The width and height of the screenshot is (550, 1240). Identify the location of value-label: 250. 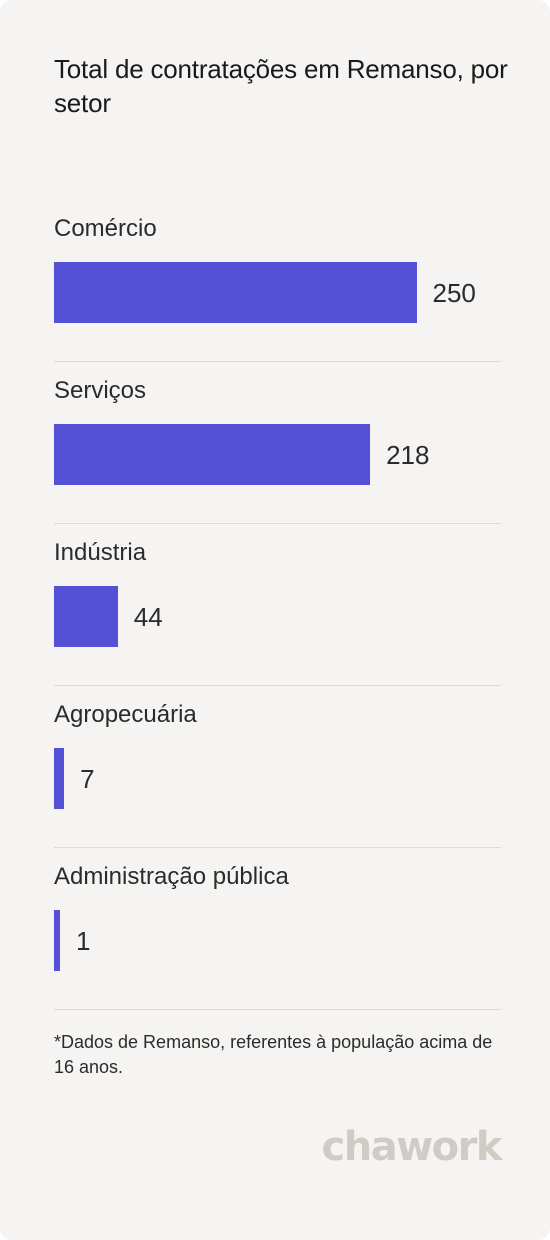
(454, 293).